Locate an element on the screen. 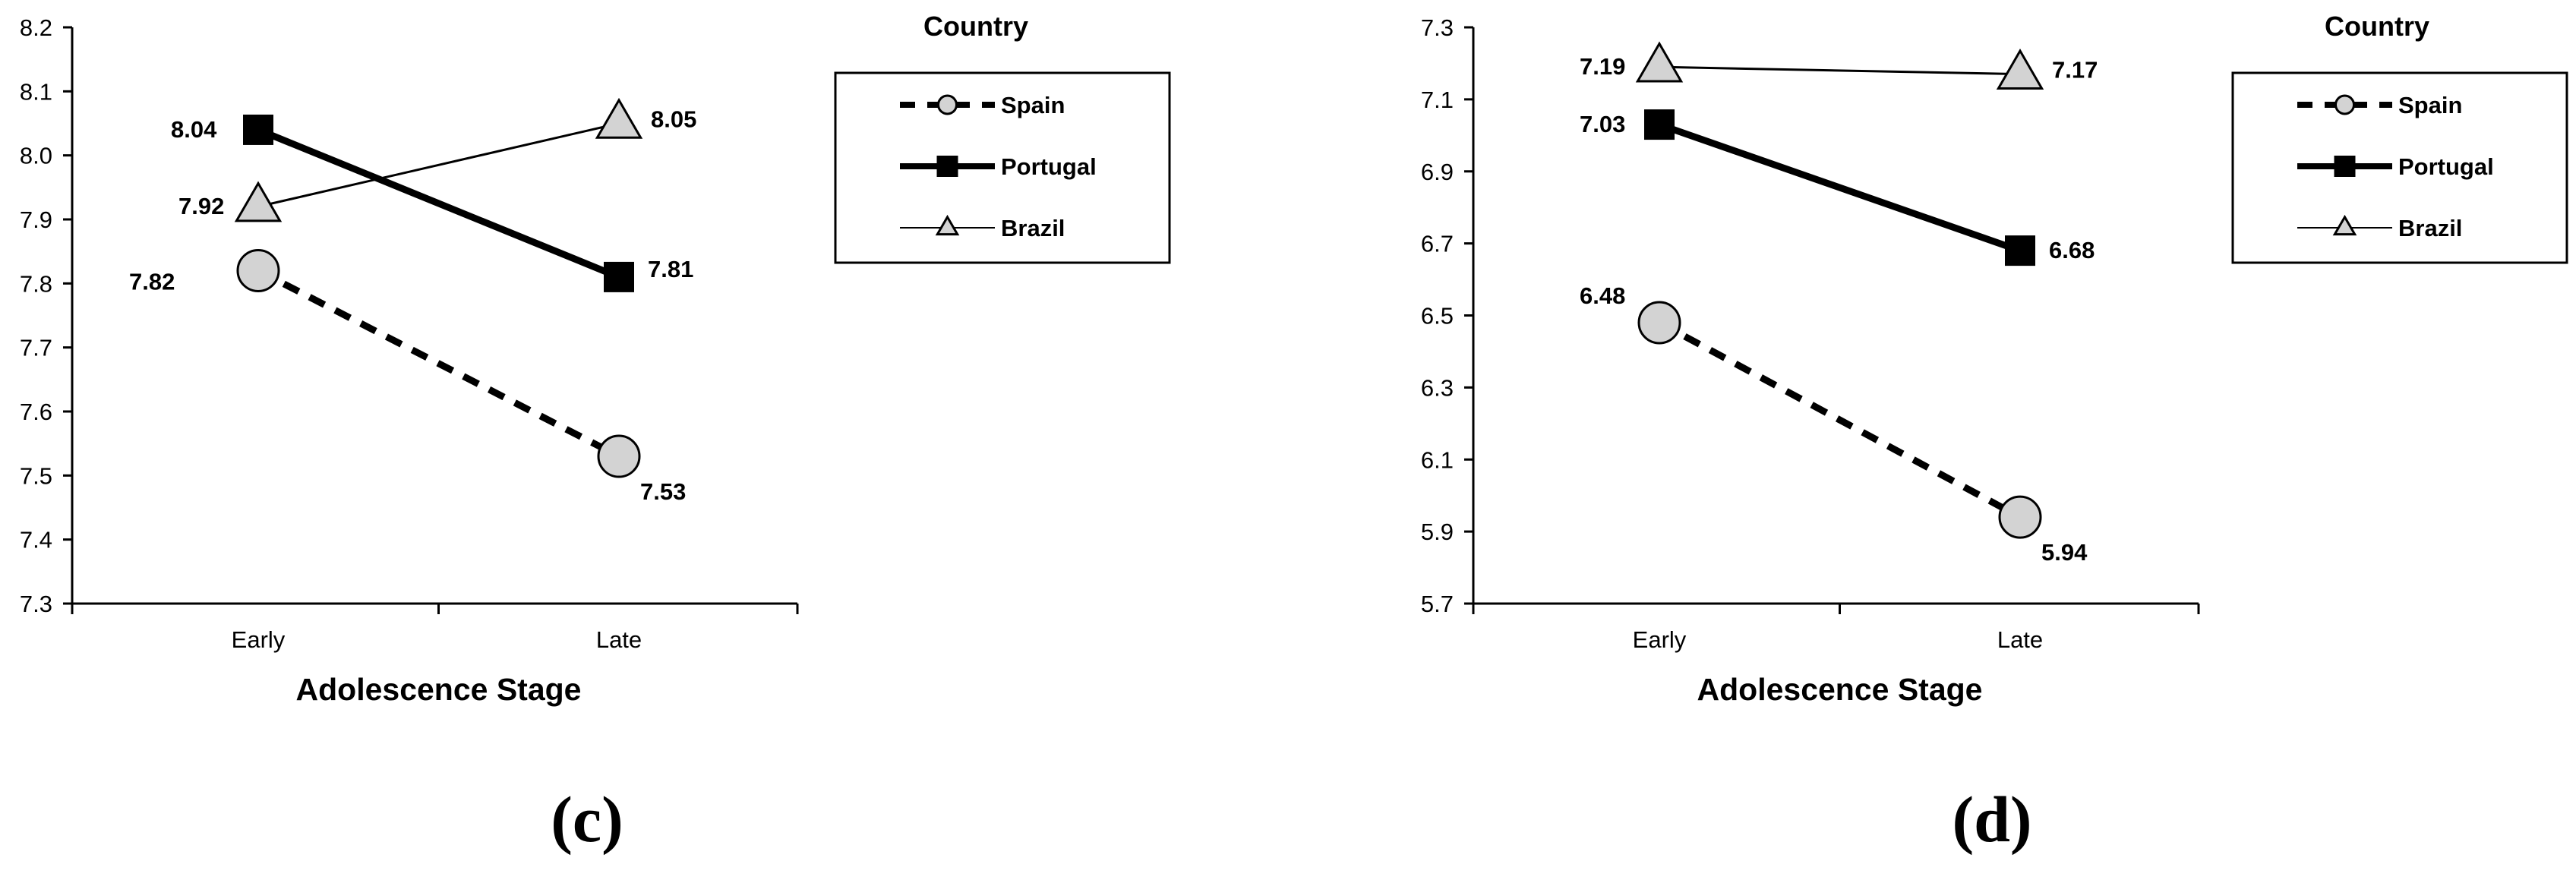  y-tick-label: 7.8 is located at coordinates (36, 283).